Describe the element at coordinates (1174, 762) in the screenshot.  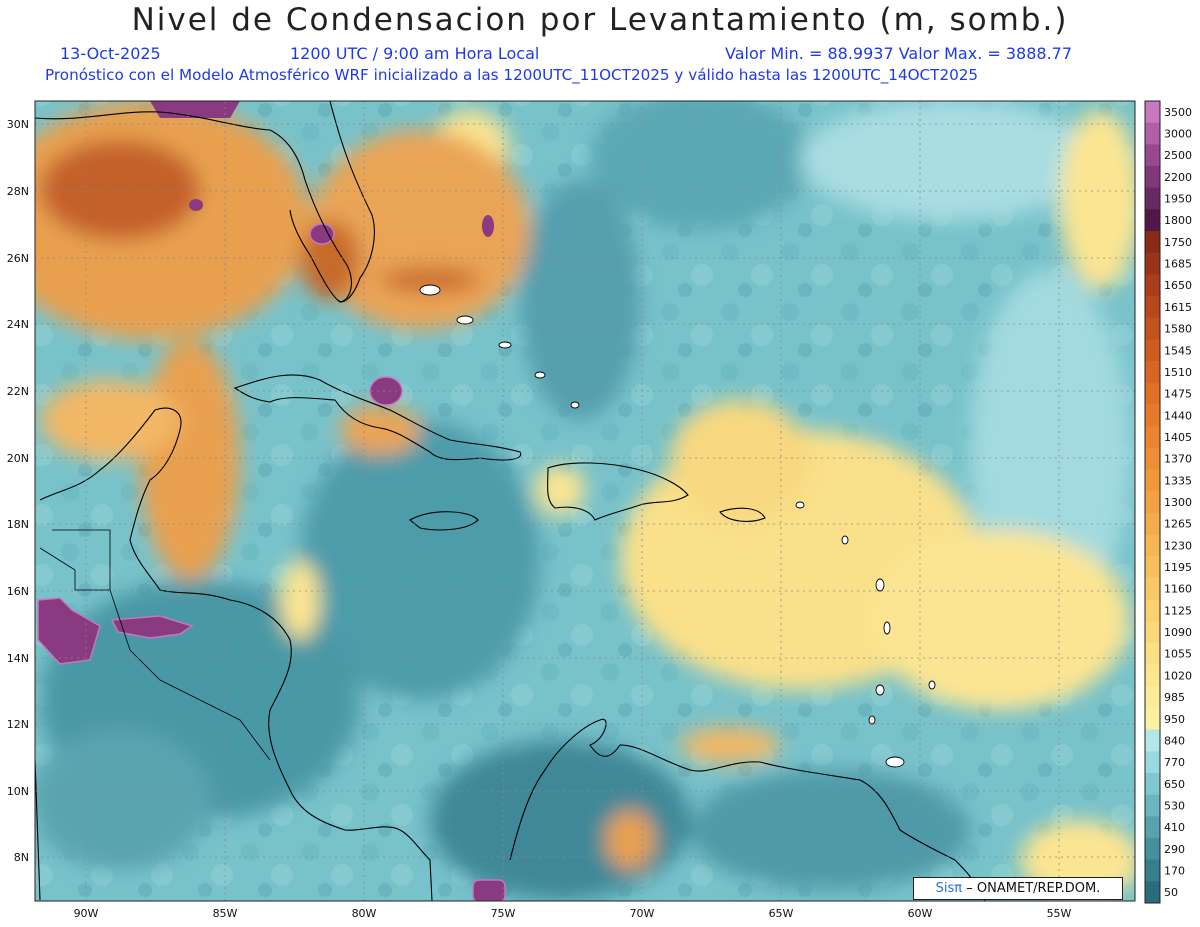
I see `colorbar-label: 770` at that location.